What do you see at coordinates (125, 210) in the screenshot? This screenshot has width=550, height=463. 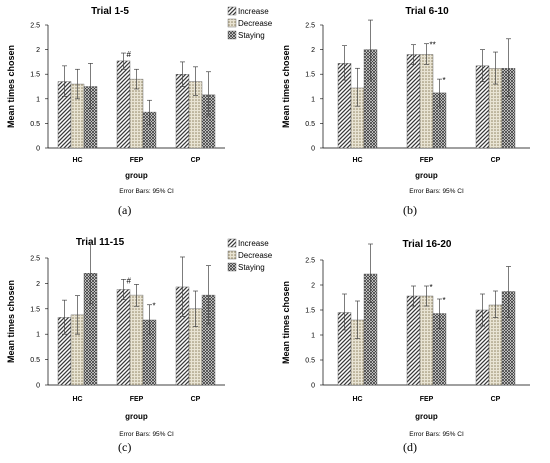 I see `panel-label-a: (a)` at bounding box center [125, 210].